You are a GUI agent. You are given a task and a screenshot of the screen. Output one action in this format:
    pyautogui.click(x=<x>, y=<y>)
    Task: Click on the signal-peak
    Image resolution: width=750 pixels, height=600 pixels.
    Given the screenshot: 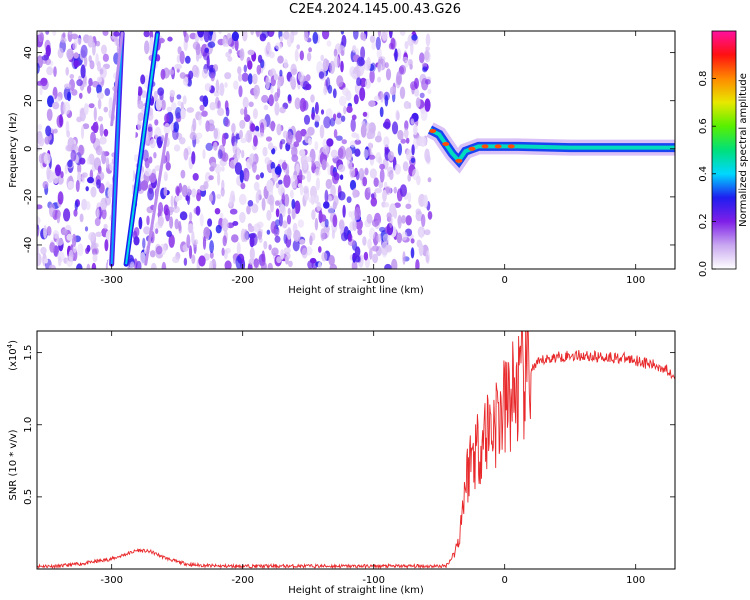 What is the action you would take?
    pyautogui.click(x=511, y=146)
    